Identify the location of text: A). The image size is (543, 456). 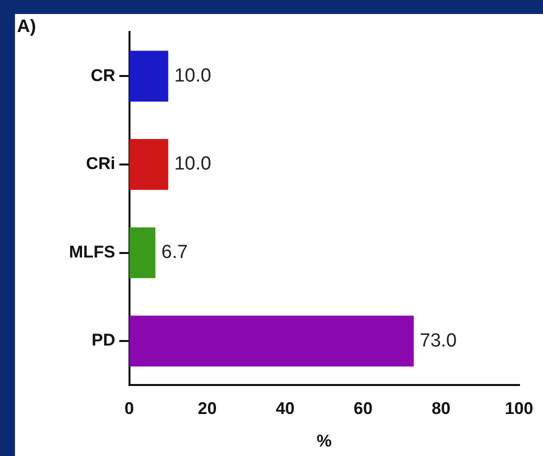
(26, 26).